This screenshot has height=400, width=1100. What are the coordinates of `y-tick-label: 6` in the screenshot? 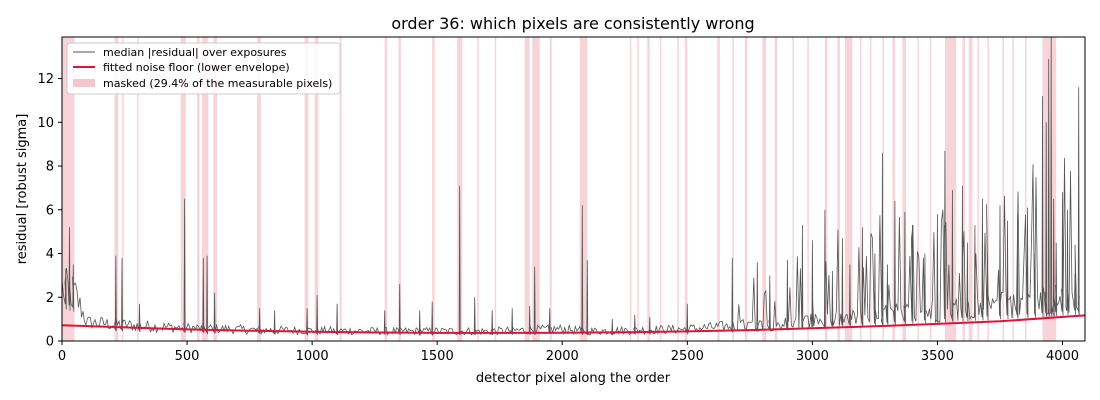 It's located at (50, 210).